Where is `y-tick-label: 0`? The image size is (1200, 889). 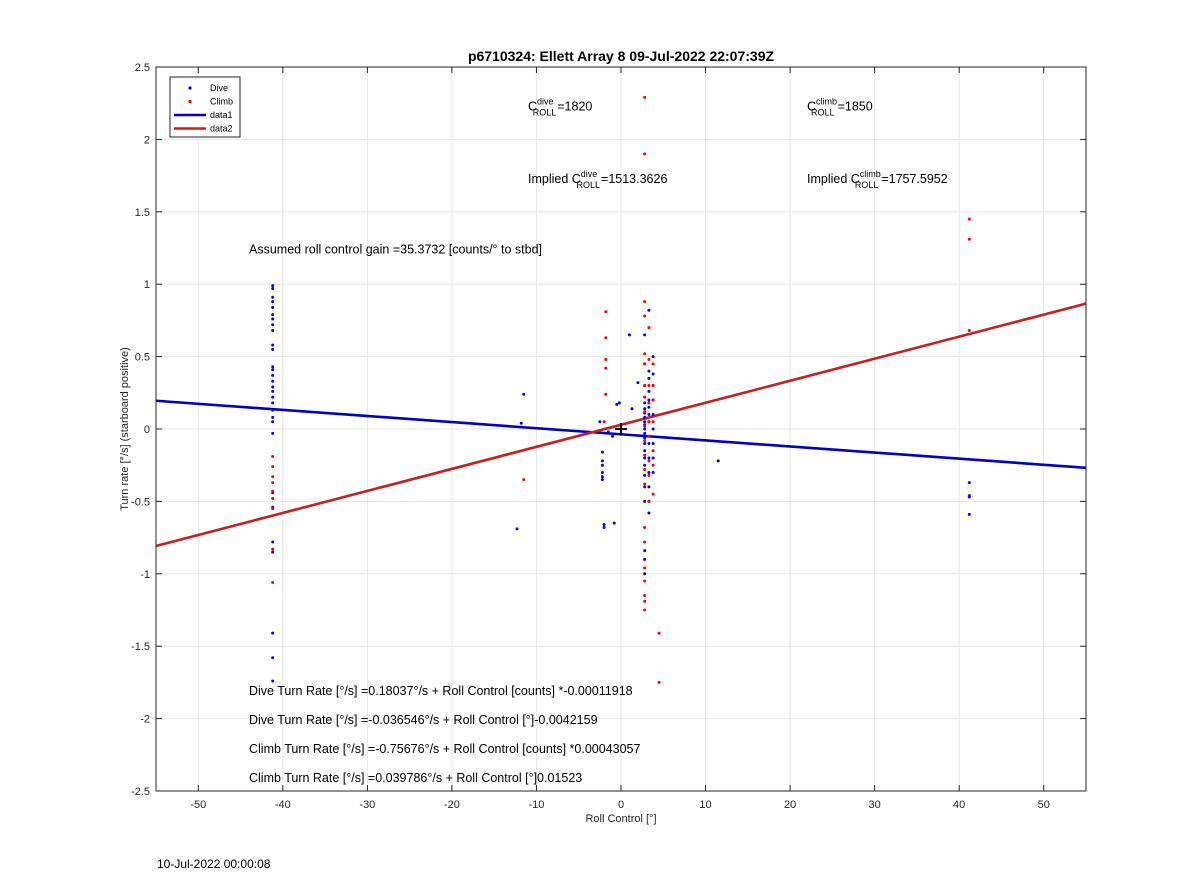
y-tick-label: 0 is located at coordinates (147, 430).